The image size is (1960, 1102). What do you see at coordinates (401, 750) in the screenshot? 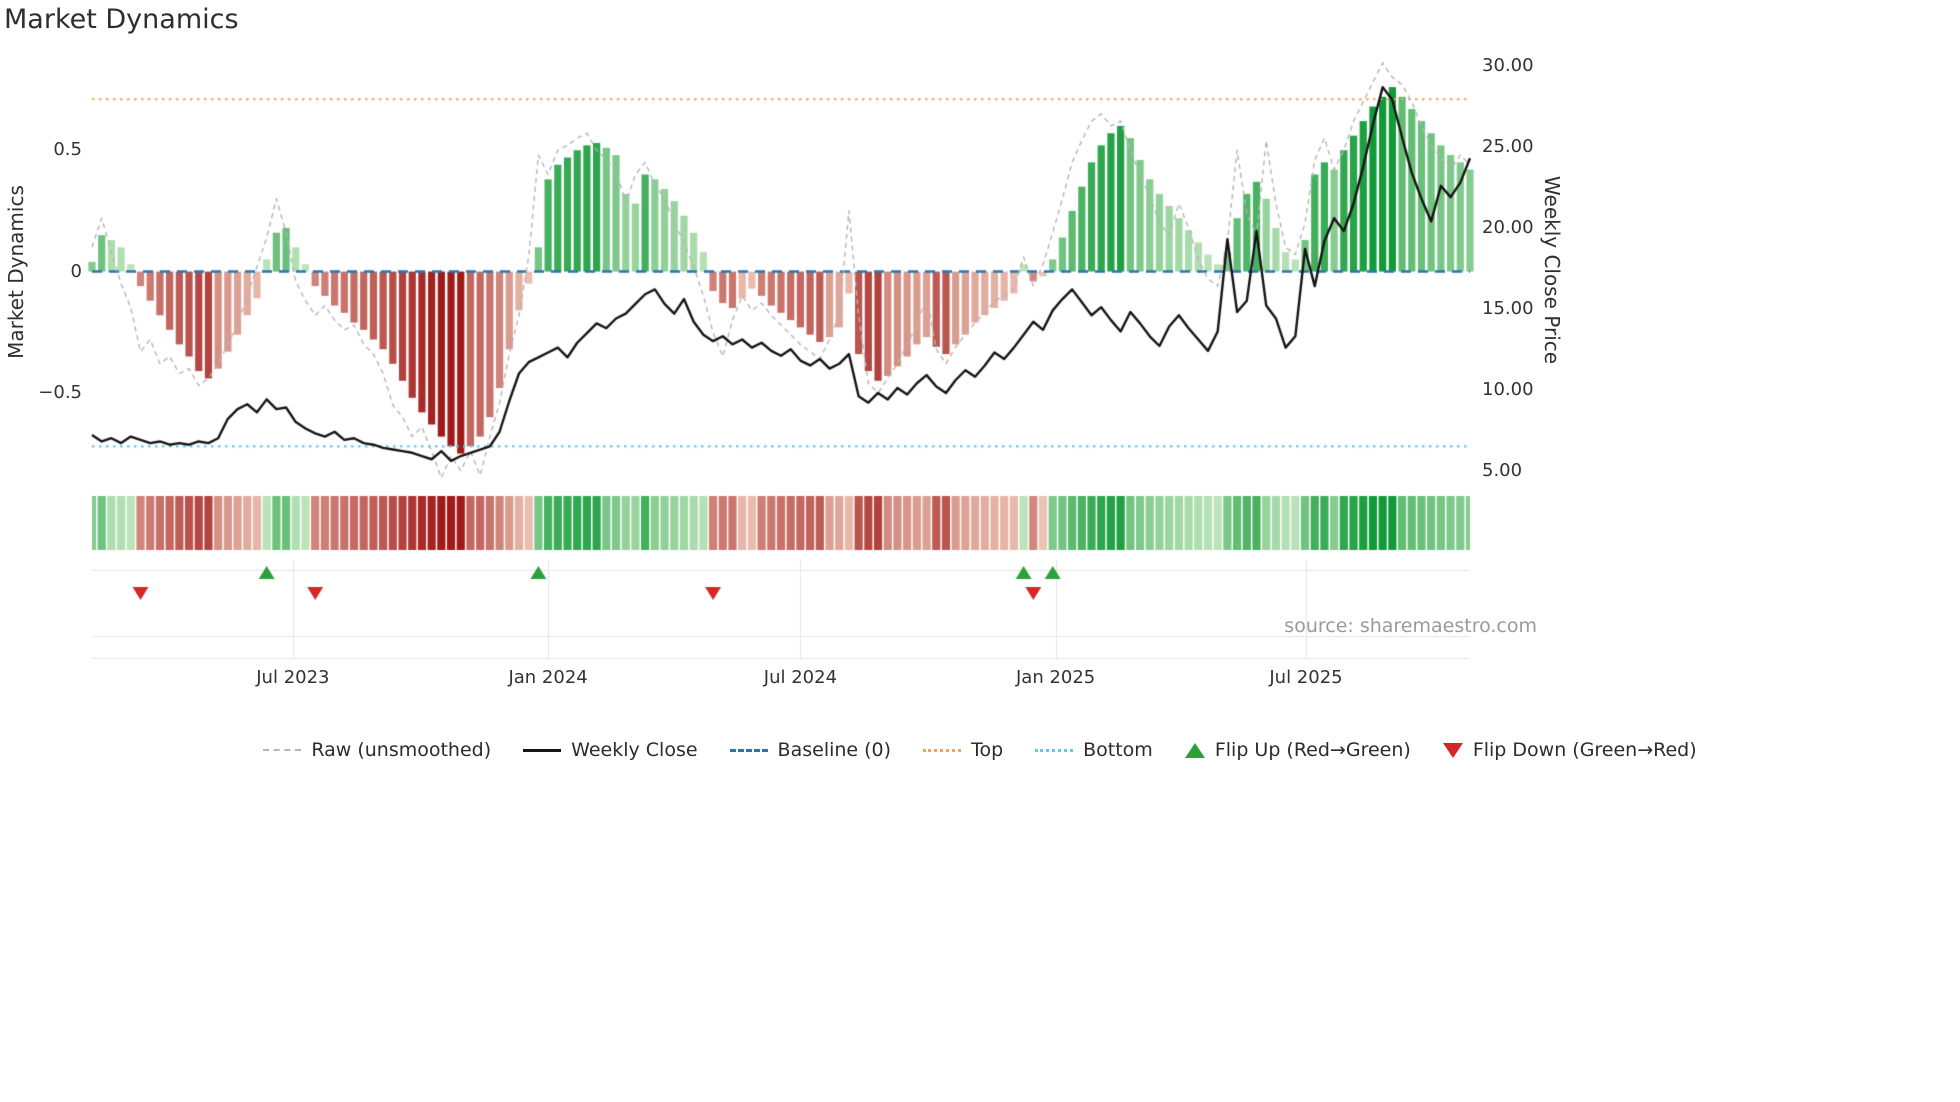
I see `legend-raw-label: Raw (unsmoothed)` at bounding box center [401, 750].